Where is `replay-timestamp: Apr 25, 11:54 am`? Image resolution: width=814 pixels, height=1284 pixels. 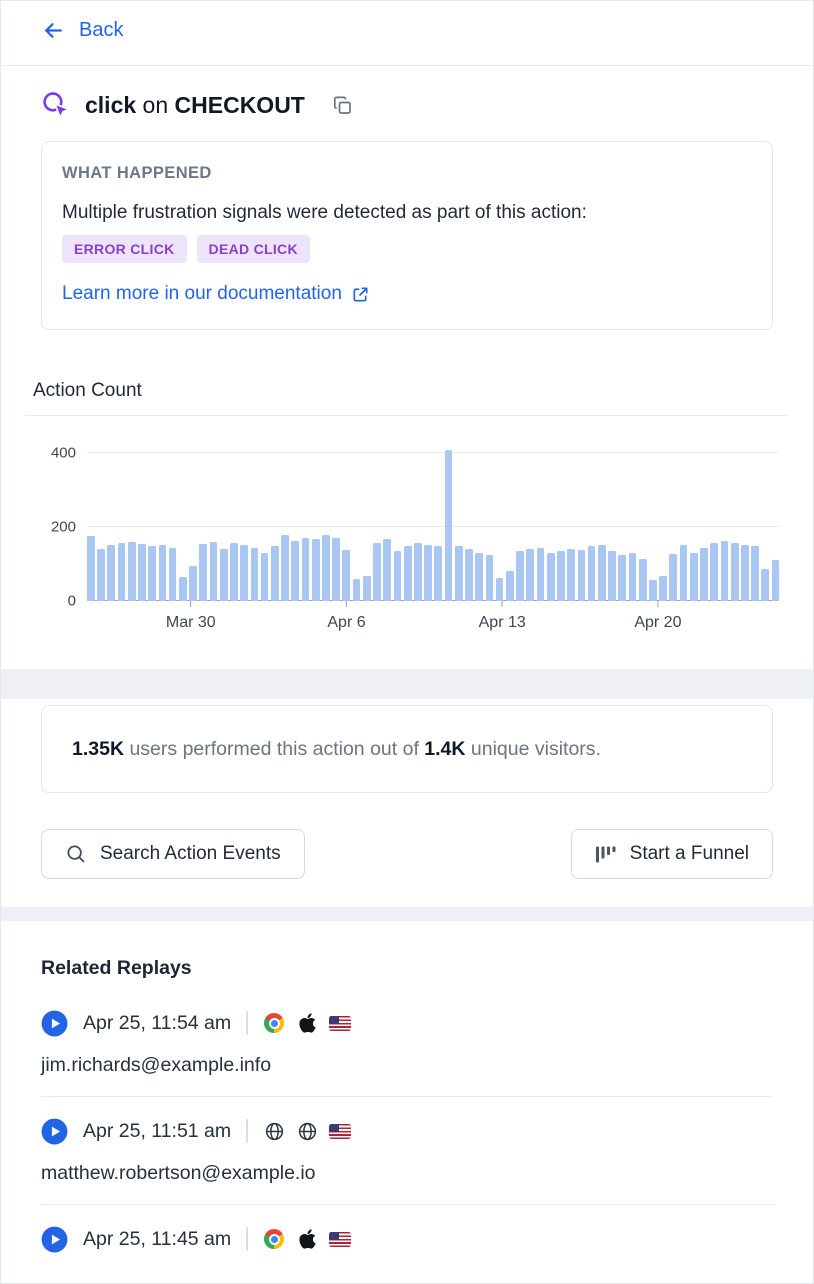 replay-timestamp: Apr 25, 11:54 am is located at coordinates (157, 1022).